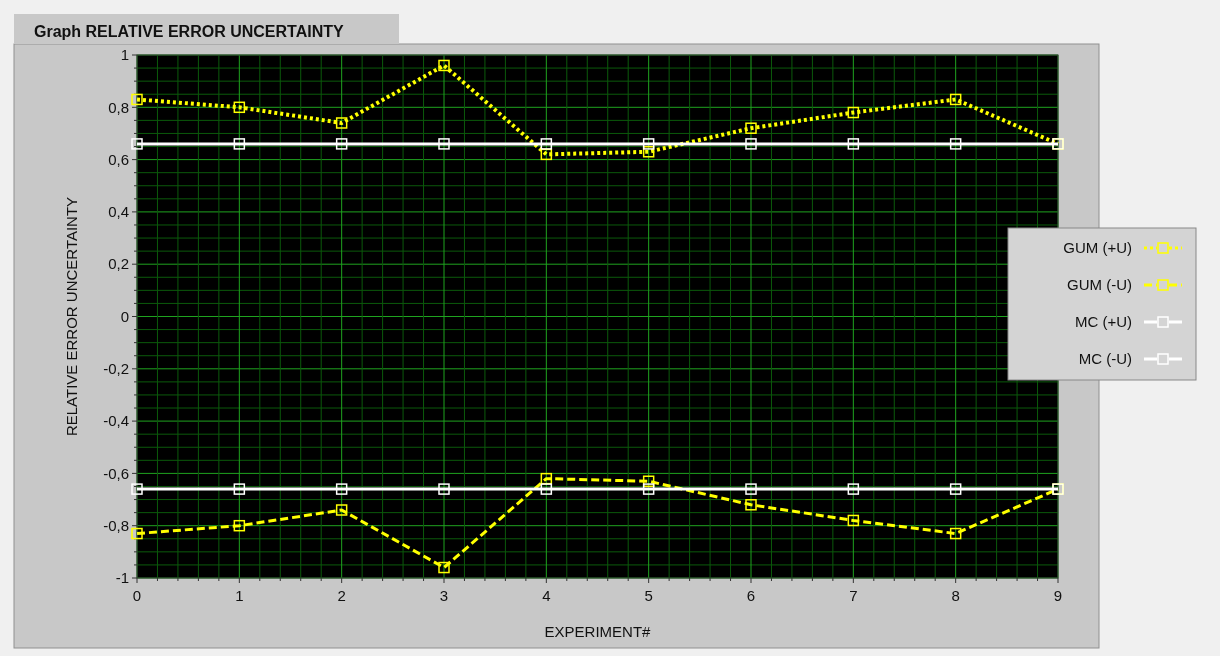  Describe the element at coordinates (124, 316) in the screenshot. I see `y-tick-label: 0` at that location.